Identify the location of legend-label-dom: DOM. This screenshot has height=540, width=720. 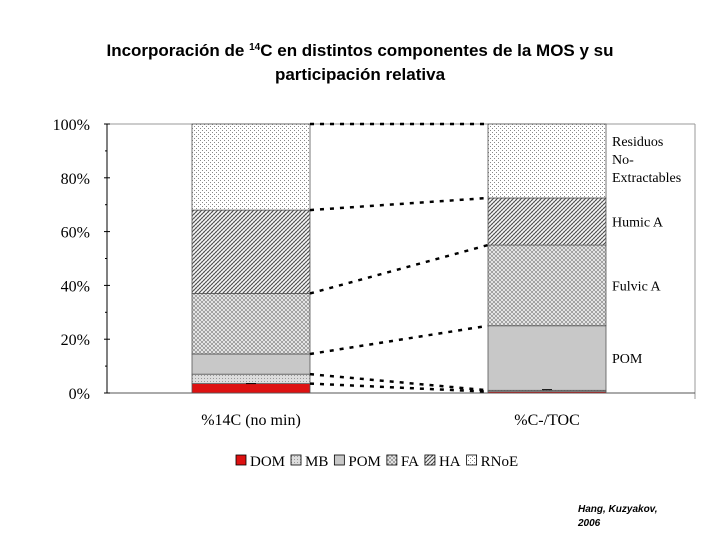
(267, 462).